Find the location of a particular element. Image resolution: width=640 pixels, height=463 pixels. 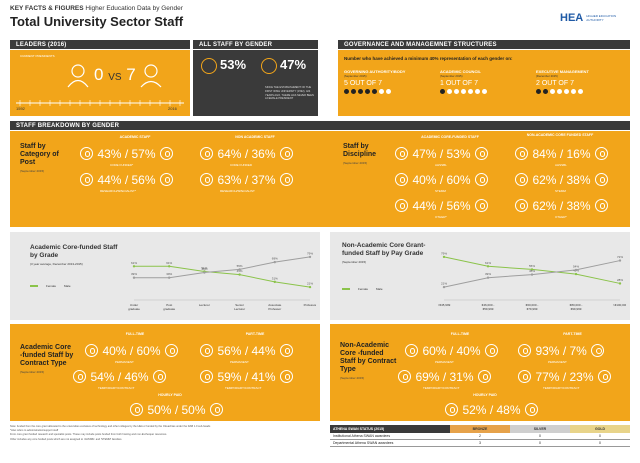

pct-male: 16% is located at coordinates (578, 154).